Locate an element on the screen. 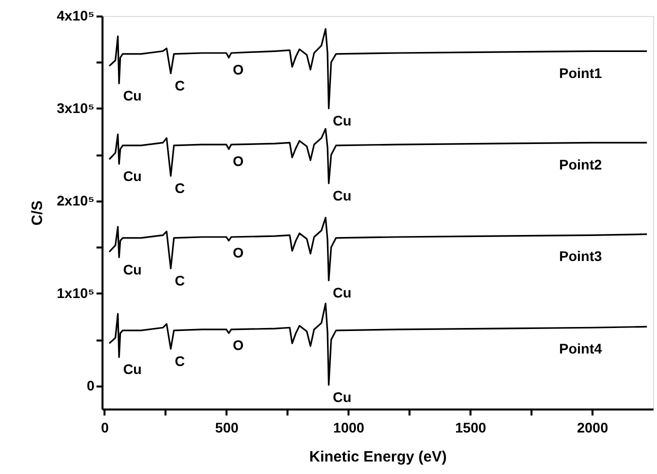 This screenshot has width=657, height=474. x-tick-label: 2000 is located at coordinates (592, 428).